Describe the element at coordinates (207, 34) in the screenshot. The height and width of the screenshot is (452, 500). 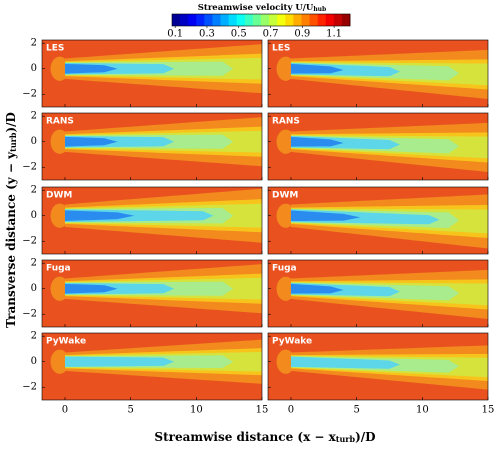
I see `colorbar-tick-label: 0.3` at that location.